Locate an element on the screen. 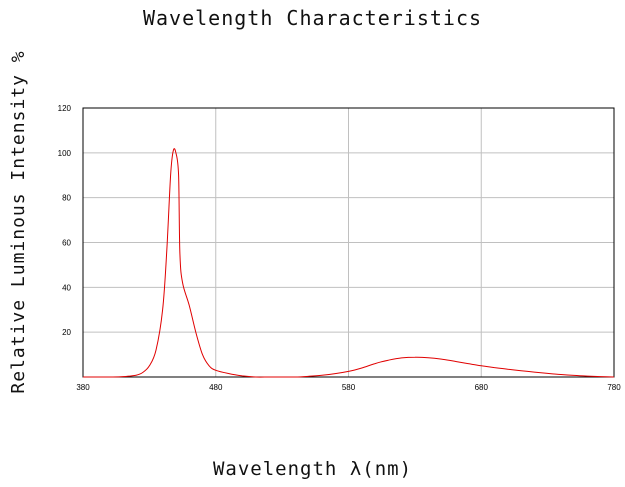 This screenshot has width=625, height=487. x-tick-label-4: 780 is located at coordinates (614, 387).